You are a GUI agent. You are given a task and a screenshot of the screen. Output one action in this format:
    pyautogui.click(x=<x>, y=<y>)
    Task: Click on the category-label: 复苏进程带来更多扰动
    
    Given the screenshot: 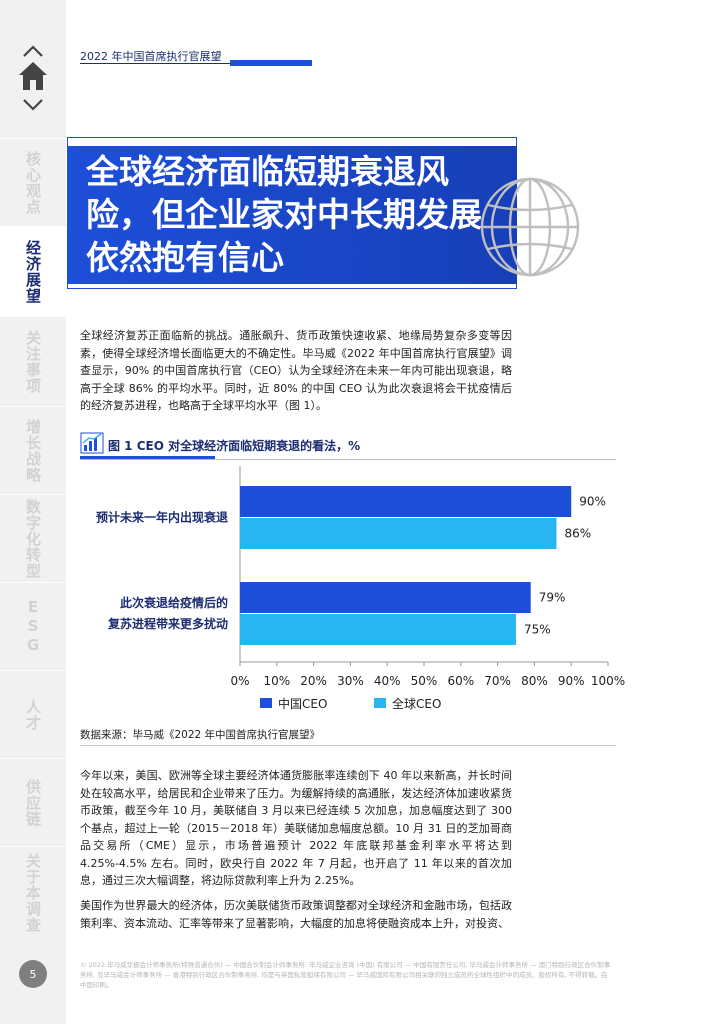 What is the action you would take?
    pyautogui.click(x=167, y=623)
    